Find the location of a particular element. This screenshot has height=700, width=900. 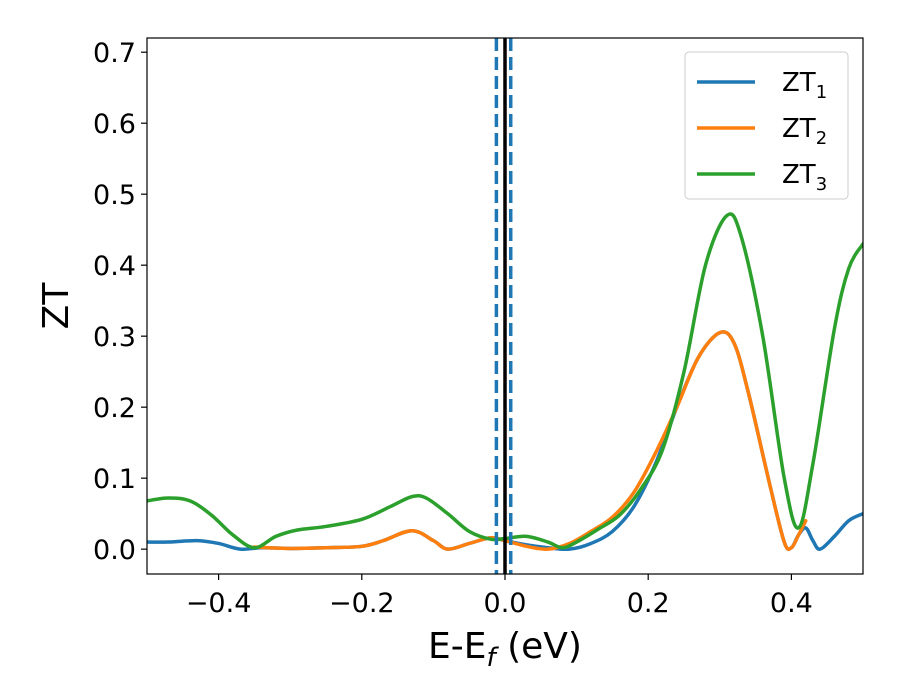

y-tick-label: 0.4 is located at coordinates (114, 266).